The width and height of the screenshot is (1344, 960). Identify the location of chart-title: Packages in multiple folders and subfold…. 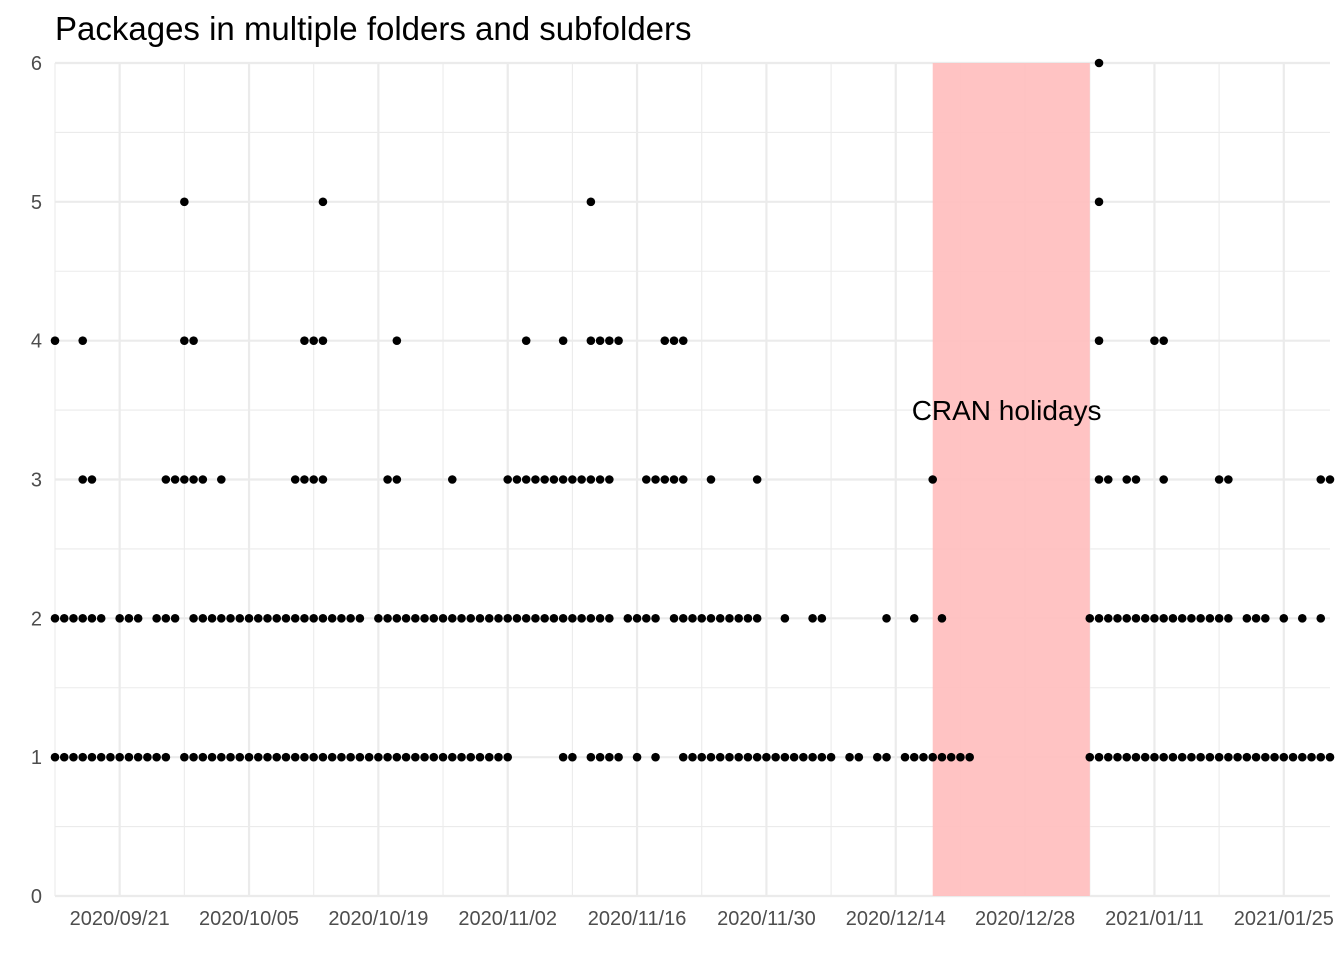
(373, 28).